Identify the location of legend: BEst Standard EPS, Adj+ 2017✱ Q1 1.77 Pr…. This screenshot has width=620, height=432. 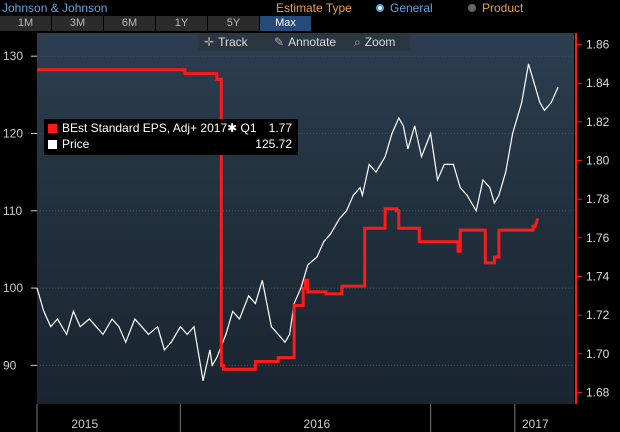
(171, 137).